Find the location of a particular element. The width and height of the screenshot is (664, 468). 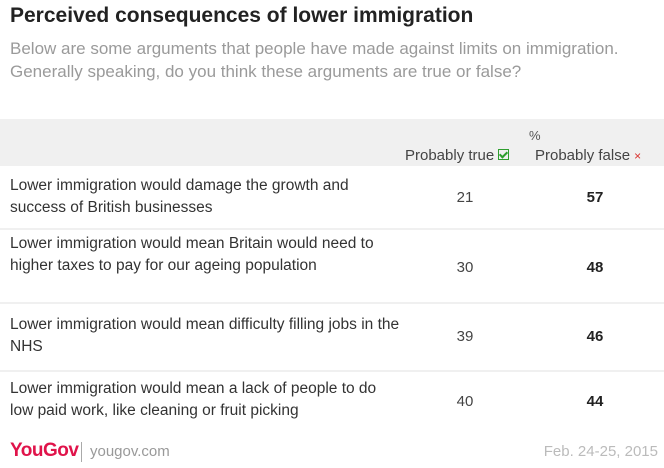

divider is located at coordinates (81, 452).